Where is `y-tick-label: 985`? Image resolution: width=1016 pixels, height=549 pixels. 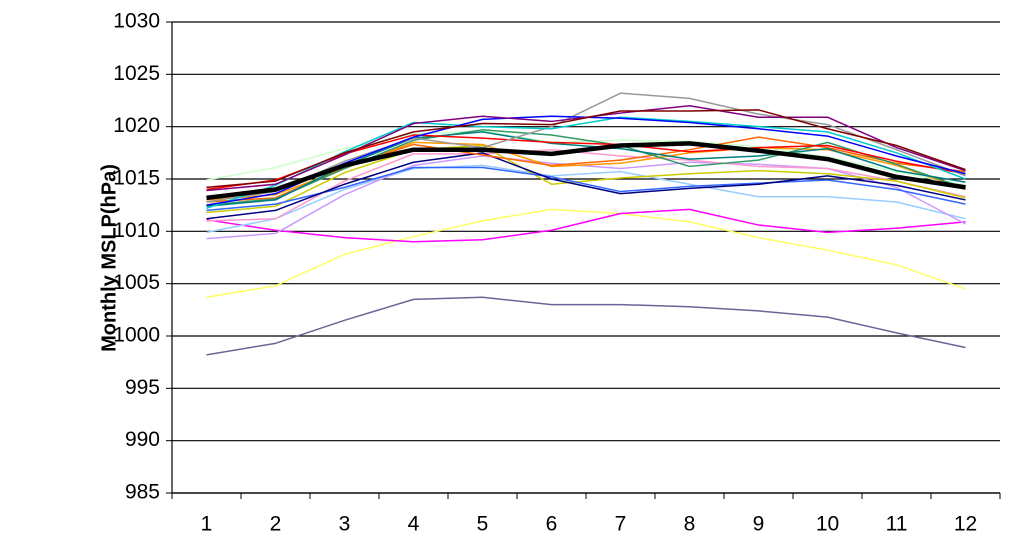 y-tick-label: 985 is located at coordinates (142, 492).